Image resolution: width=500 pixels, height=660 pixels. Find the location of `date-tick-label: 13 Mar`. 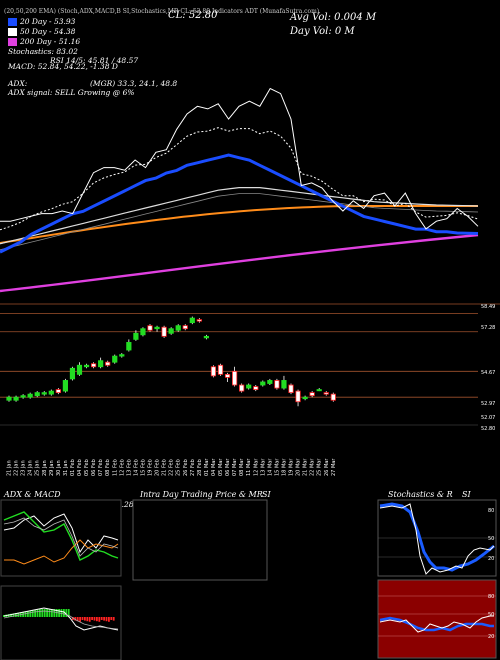

date-tick-label: 13 Mar is located at coordinates (263, 467).